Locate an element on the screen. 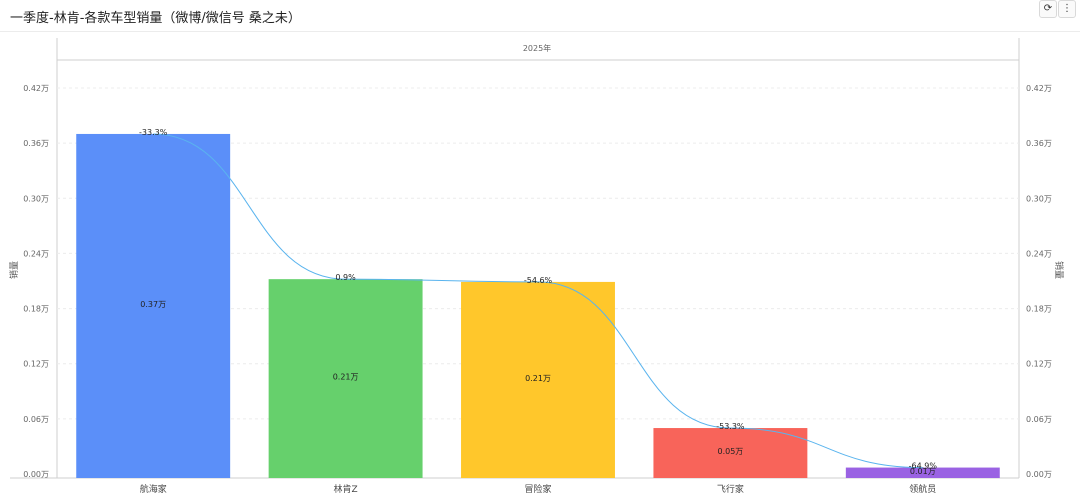 This screenshot has height=503, width=1080. y-tick-label-right: 0.30万 is located at coordinates (1039, 198).